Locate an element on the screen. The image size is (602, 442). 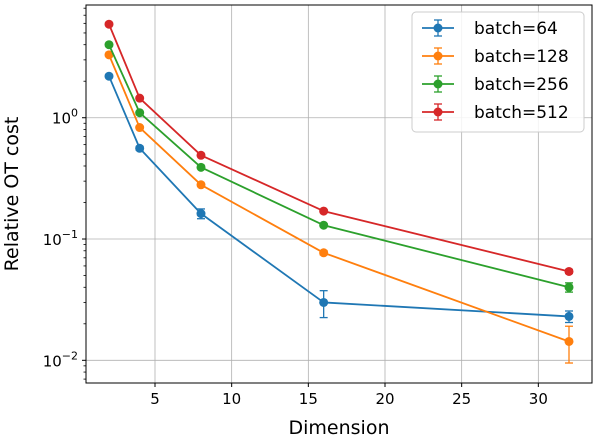
x-tick-label: 15 is located at coordinates (308, 399).